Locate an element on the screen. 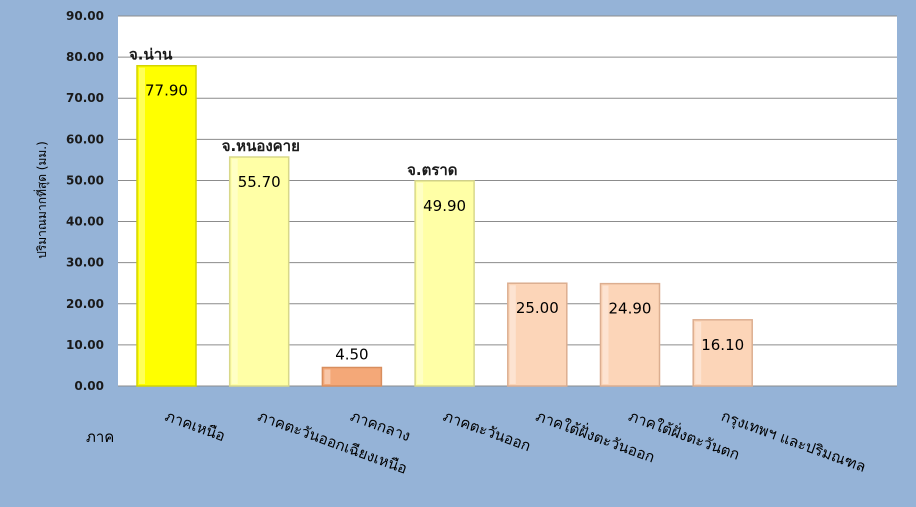 The width and height of the screenshot is (916, 507). category-label: ภาคเหนือ is located at coordinates (195, 426).